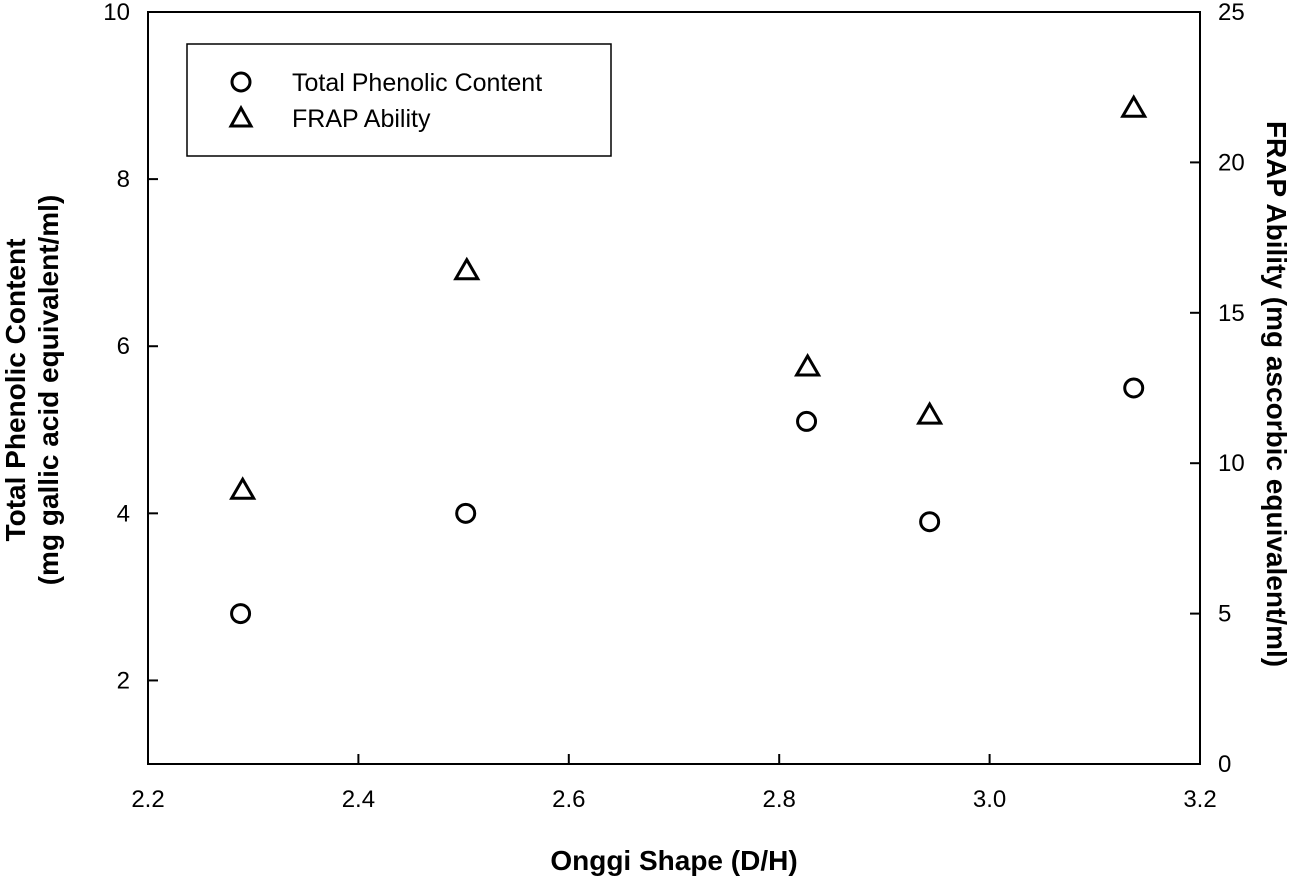  Describe the element at coordinates (147, 799) in the screenshot. I see `x-tick-label: 2.2` at that location.